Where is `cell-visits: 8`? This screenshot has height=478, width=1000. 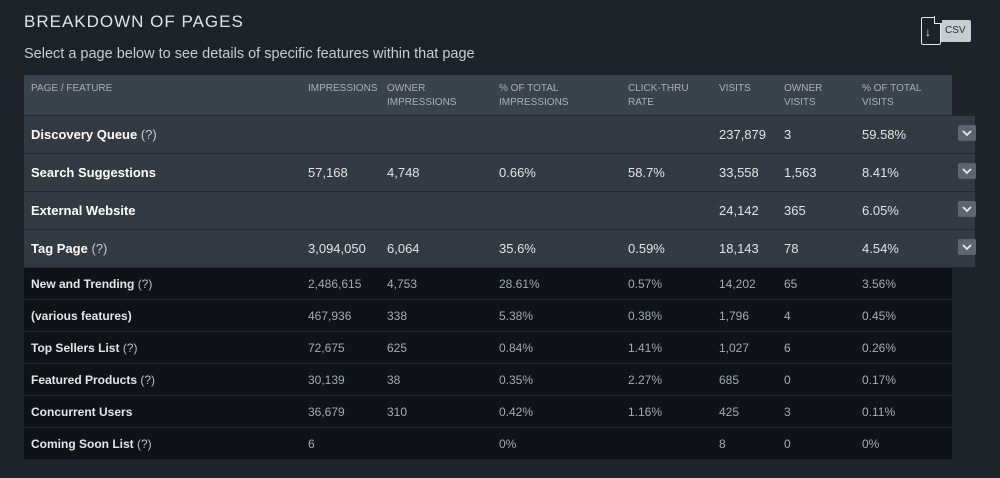
cell-visits: 8 is located at coordinates (722, 444).